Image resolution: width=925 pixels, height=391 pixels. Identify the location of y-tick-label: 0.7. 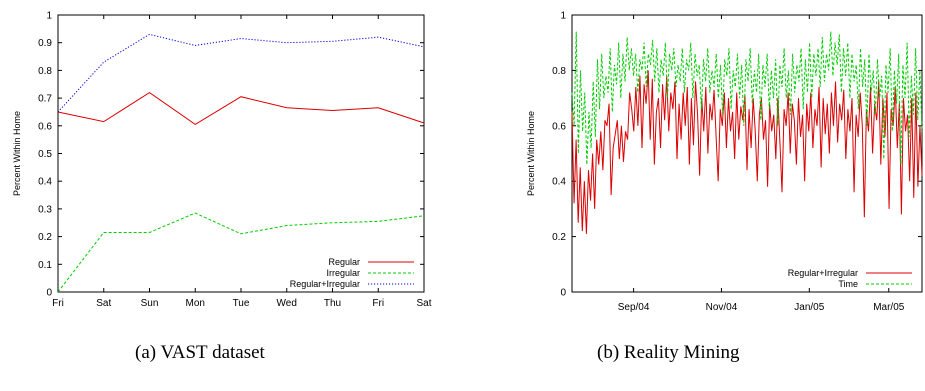
(45, 99).